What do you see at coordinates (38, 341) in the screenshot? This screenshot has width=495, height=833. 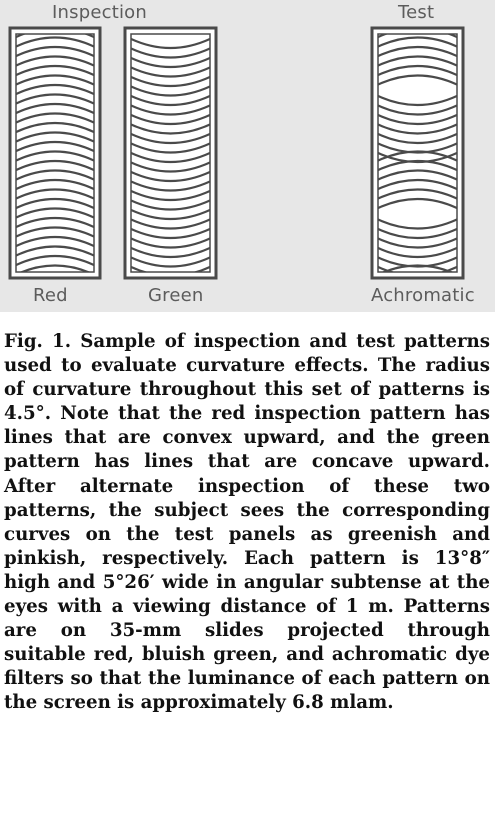 I see `figure-reference: Fig. 1.` at bounding box center [38, 341].